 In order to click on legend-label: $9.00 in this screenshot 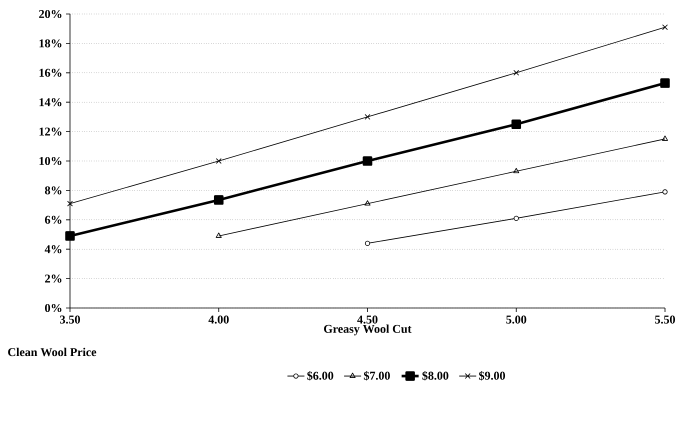, I will do `click(492, 375)`.